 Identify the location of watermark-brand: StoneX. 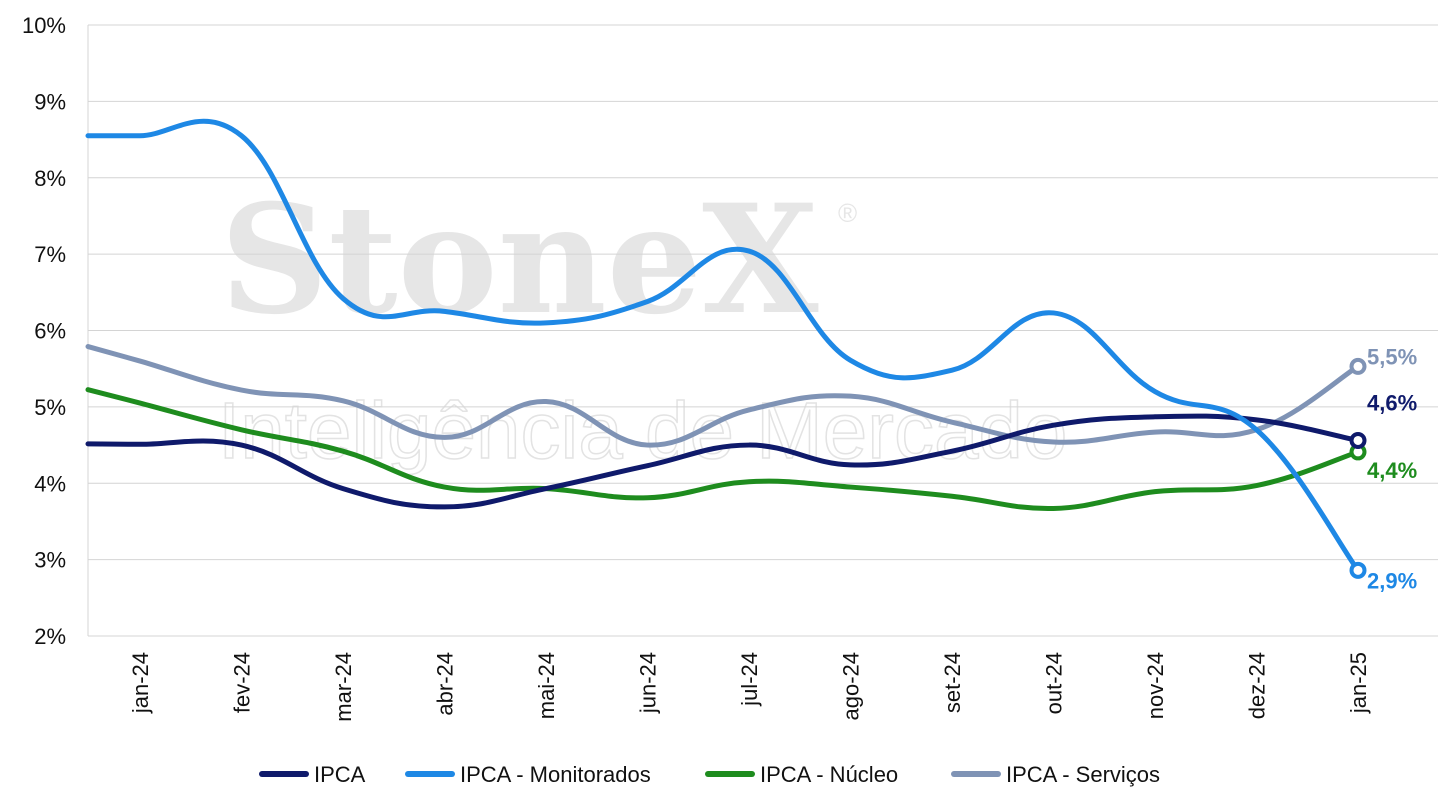
(519, 260).